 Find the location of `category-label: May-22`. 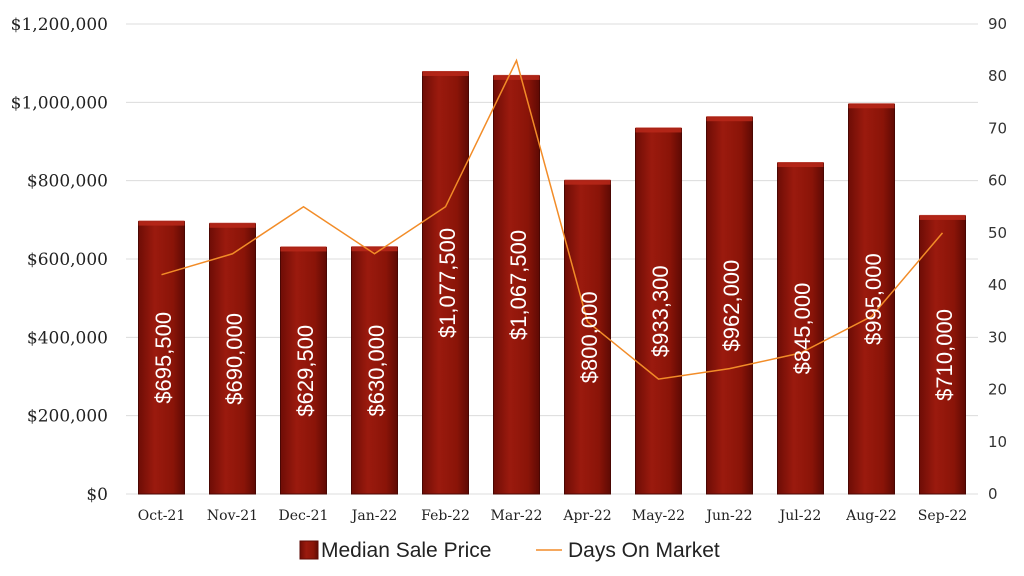

category-label: May-22 is located at coordinates (658, 516).